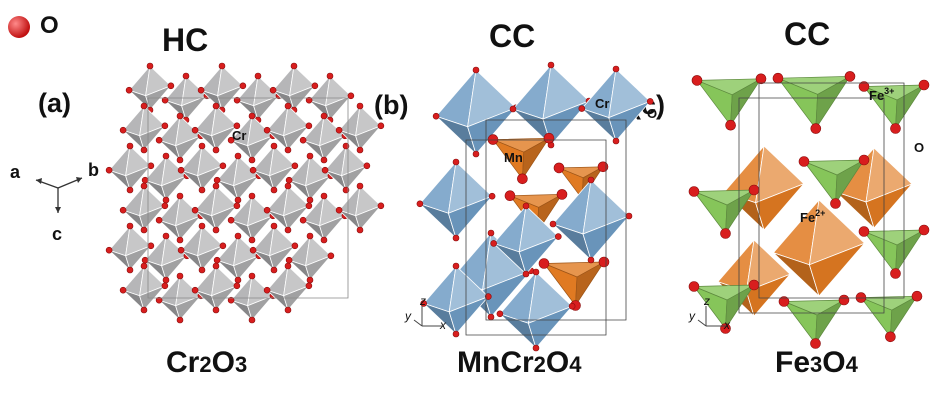 The width and height of the screenshot is (933, 396). Describe the element at coordinates (239, 135) in the screenshot. I see `atom-label-cr-a: Cr` at that location.